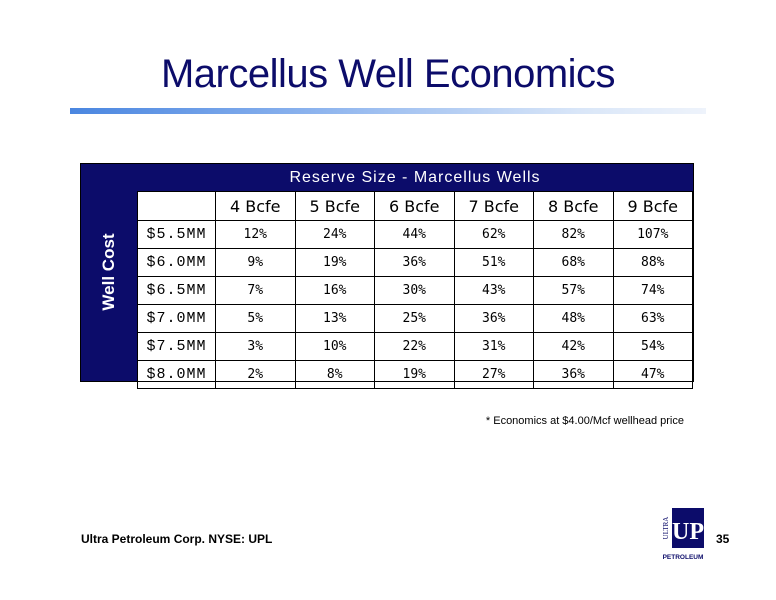 This screenshot has width=776, height=600. I want to click on table-header: Reserve Size - Marcellus Wells, so click(415, 177).